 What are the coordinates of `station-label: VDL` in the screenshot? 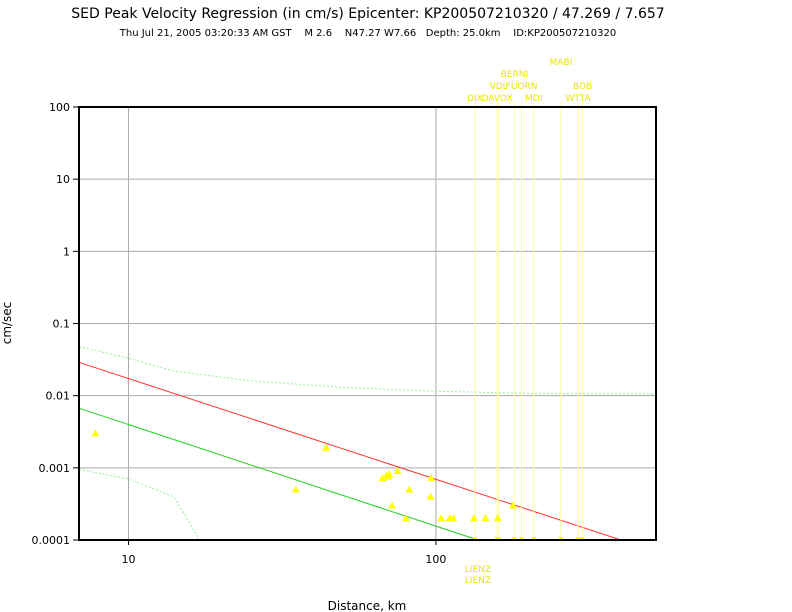 It's located at (499, 87).